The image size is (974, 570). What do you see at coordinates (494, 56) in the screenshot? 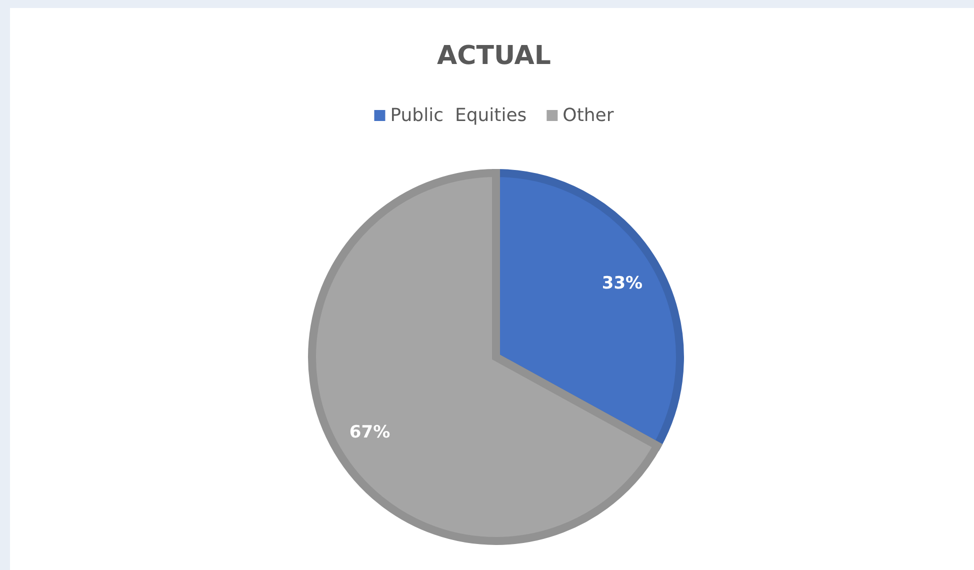
I see `chart-title: ACTUAL` at bounding box center [494, 56].